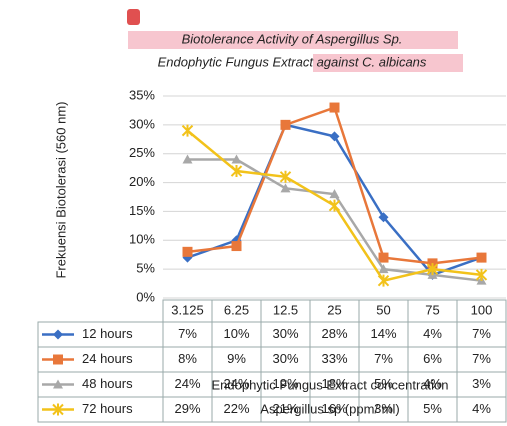  Describe the element at coordinates (482, 309) in the screenshot. I see `x-tick-label: 100` at that location.